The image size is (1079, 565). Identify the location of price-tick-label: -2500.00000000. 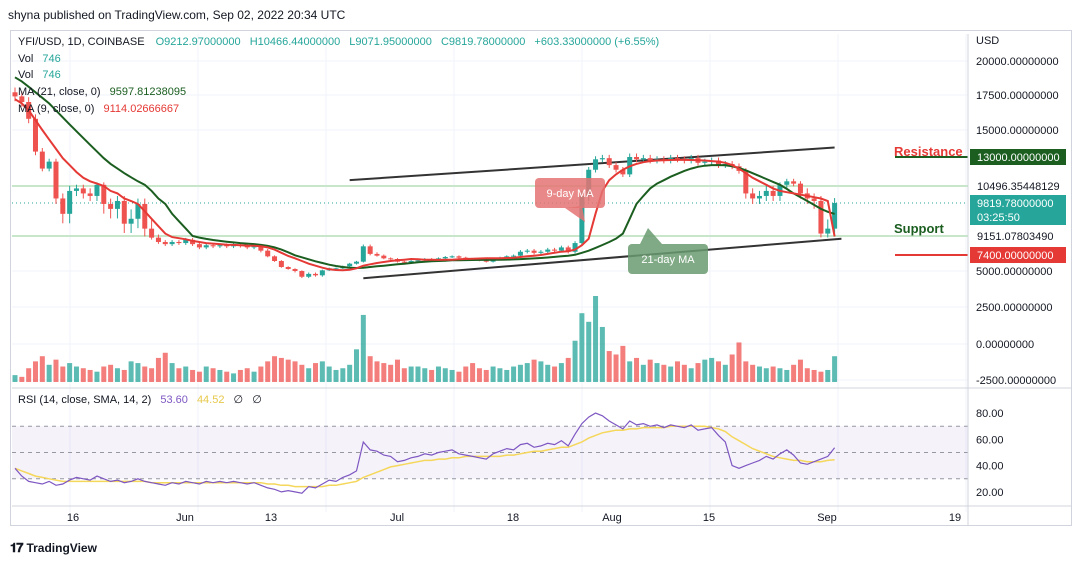
(1016, 381).